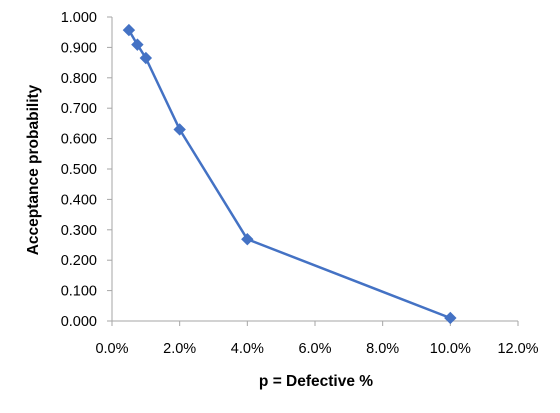  I want to click on x-tick-label: 10.0%, so click(450, 349).